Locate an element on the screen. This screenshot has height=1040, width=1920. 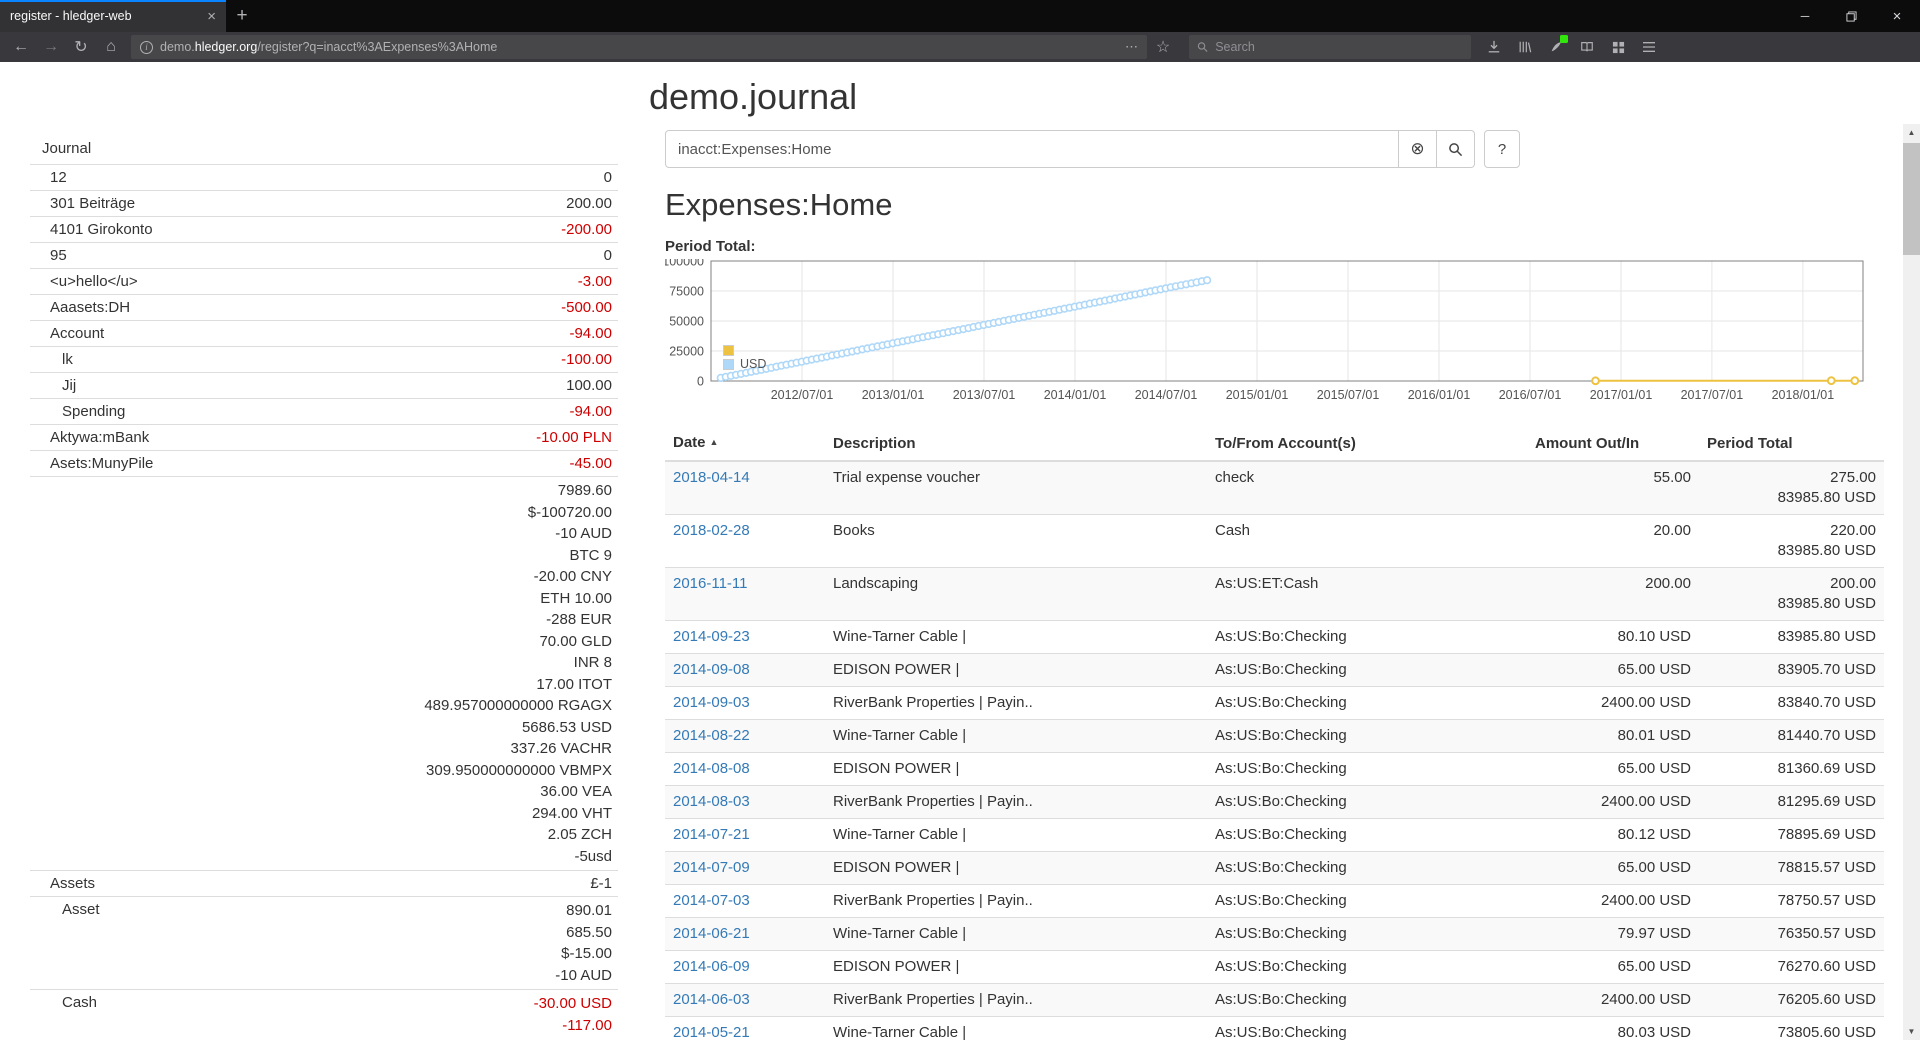
register-date-link: 2014-07-21 is located at coordinates (711, 834).